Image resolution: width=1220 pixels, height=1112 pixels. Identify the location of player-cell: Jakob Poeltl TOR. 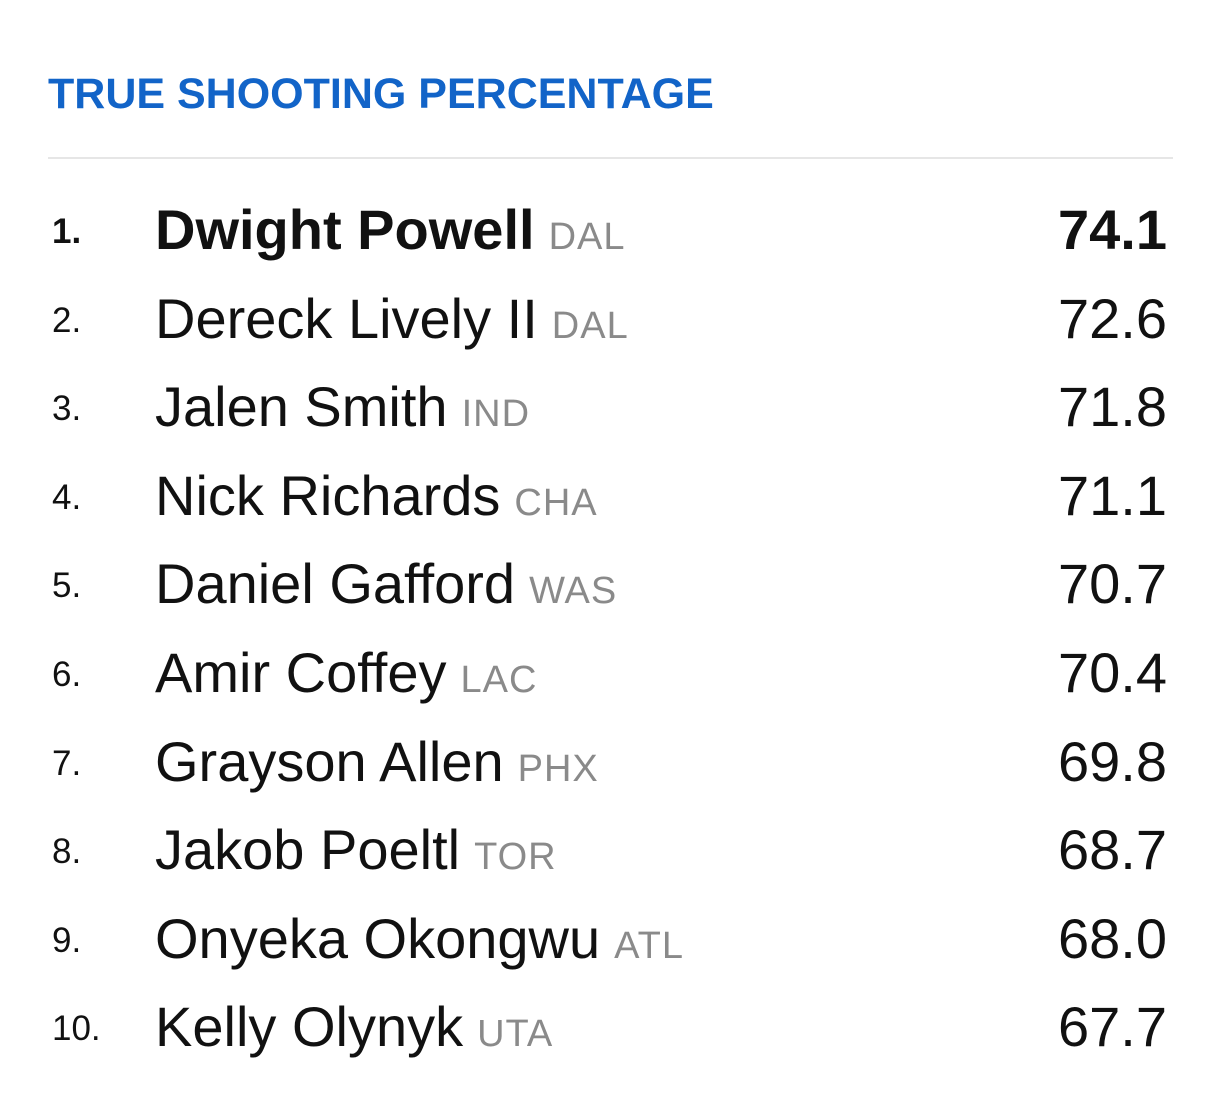
(356, 849).